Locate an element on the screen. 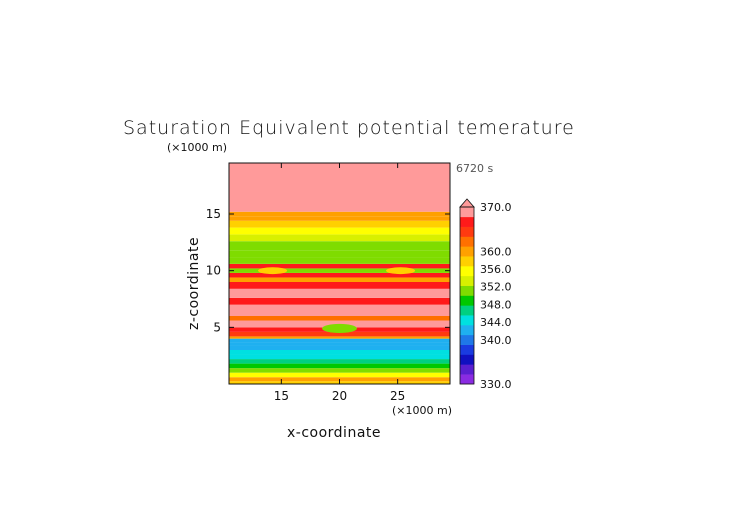 The height and width of the screenshot is (532, 752). time-label: 6720 s is located at coordinates (474, 168).